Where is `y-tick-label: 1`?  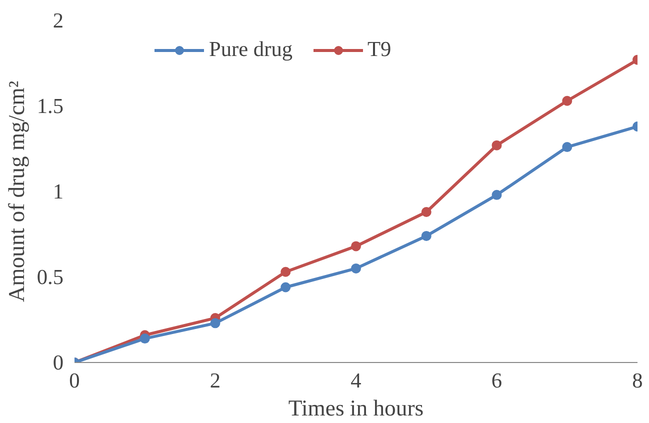 y-tick-label: 1 is located at coordinates (58, 192).